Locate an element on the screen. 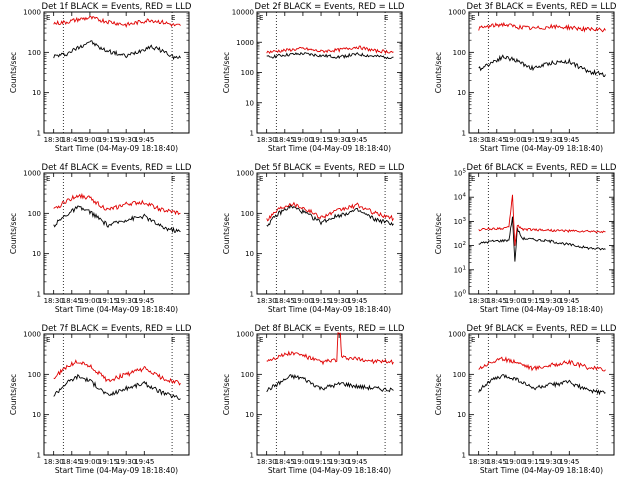 This screenshot has height=480, width=640. chart-title: Det 2f BLACK = Events, RED = LLD is located at coordinates (330, 7).